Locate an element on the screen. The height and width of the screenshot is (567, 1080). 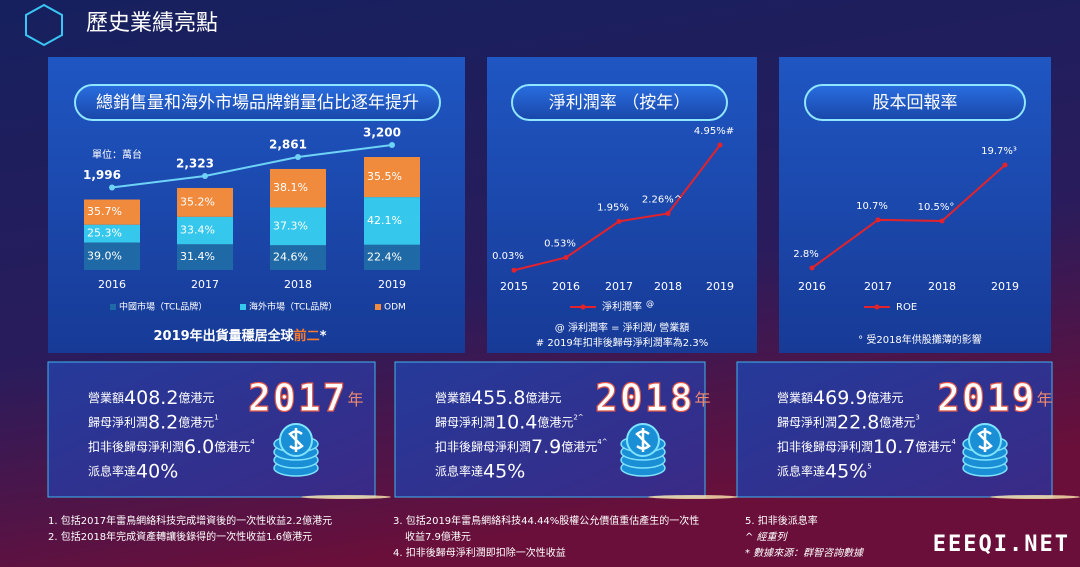
metric-note: 1 is located at coordinates (216, 418).